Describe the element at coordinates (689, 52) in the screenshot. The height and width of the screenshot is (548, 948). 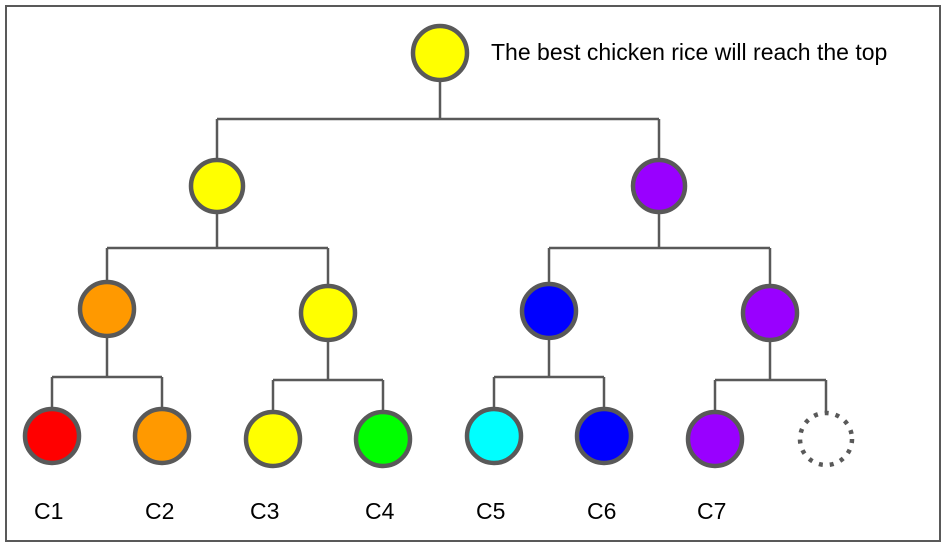
I see `diagram-caption: The best chicken rice will reach the top` at that location.